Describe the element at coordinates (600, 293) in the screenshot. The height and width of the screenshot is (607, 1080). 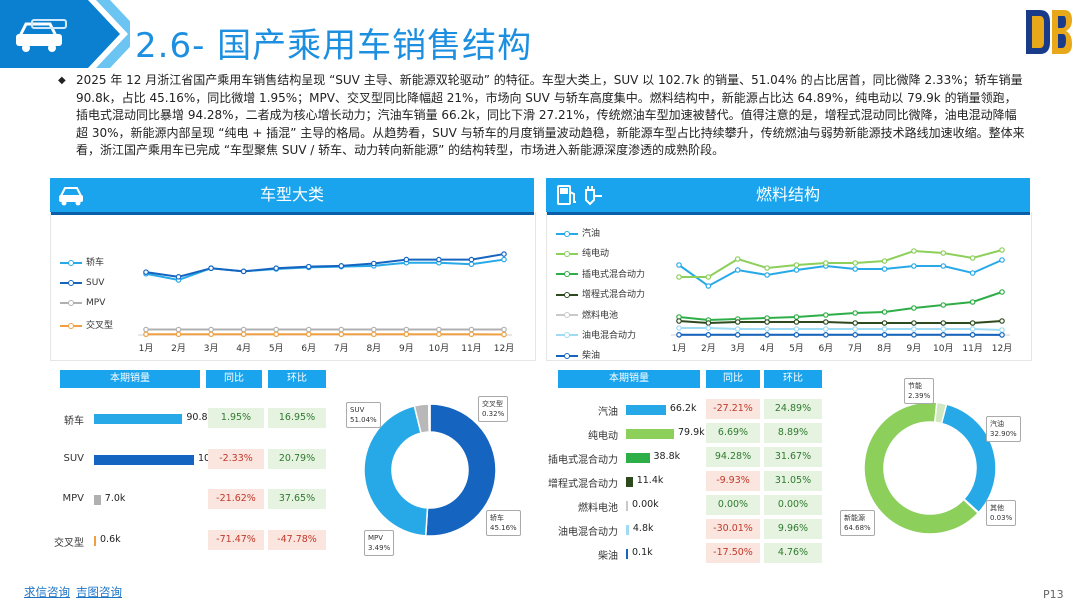
I see `right-legend: 汽油 纯电动 插电式混合动力 增程式混合动力 燃料电池 油电混合动力 柴油` at that location.